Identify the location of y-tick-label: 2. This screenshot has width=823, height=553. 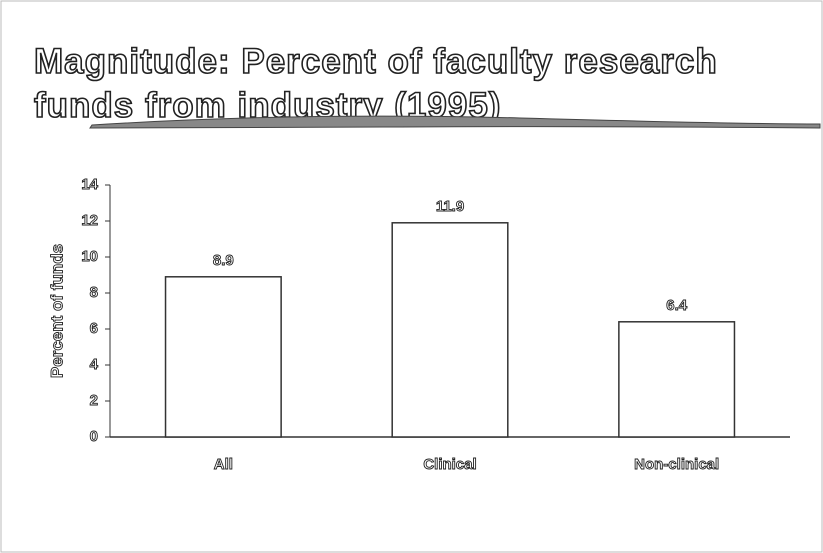
(94, 400).